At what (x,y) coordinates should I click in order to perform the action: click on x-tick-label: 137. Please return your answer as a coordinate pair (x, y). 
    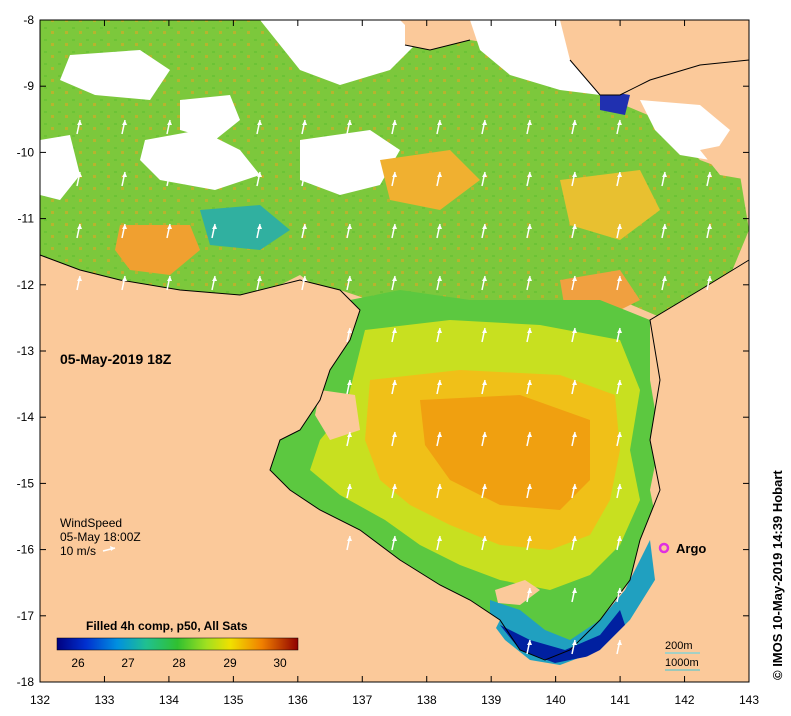
    Looking at the image, I should click on (362, 700).